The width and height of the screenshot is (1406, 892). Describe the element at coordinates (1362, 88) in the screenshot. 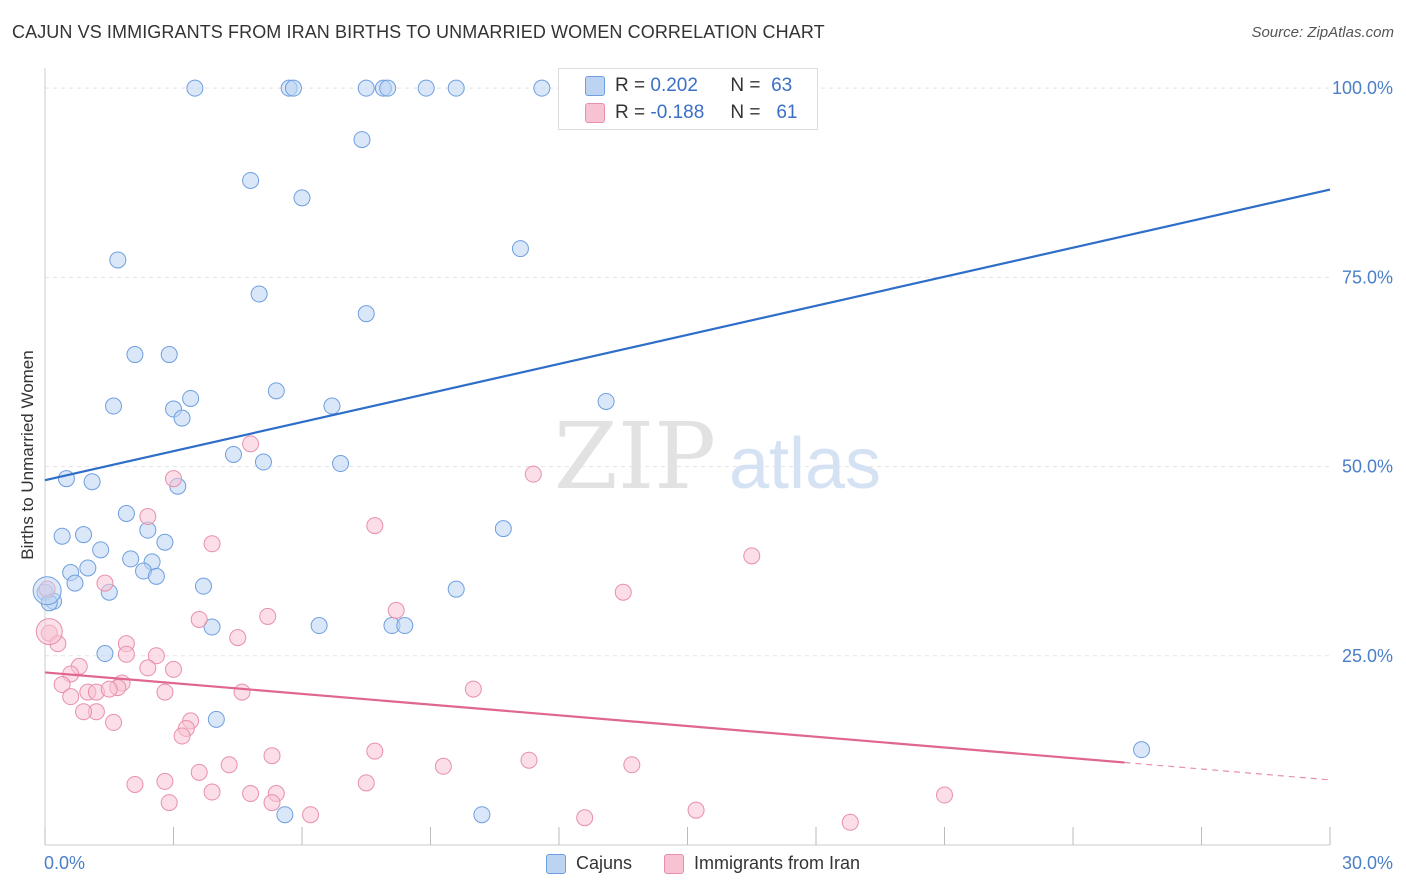

I see `y-tick-label: 100.0%` at that location.